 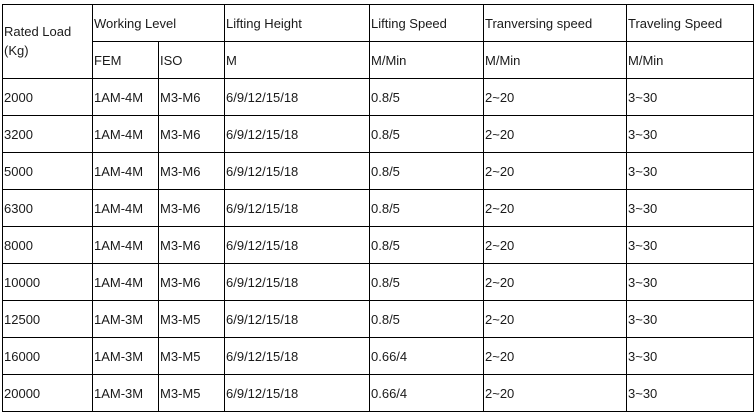 What do you see at coordinates (47, 282) in the screenshot?
I see `cell-rated-load: 10000` at bounding box center [47, 282].